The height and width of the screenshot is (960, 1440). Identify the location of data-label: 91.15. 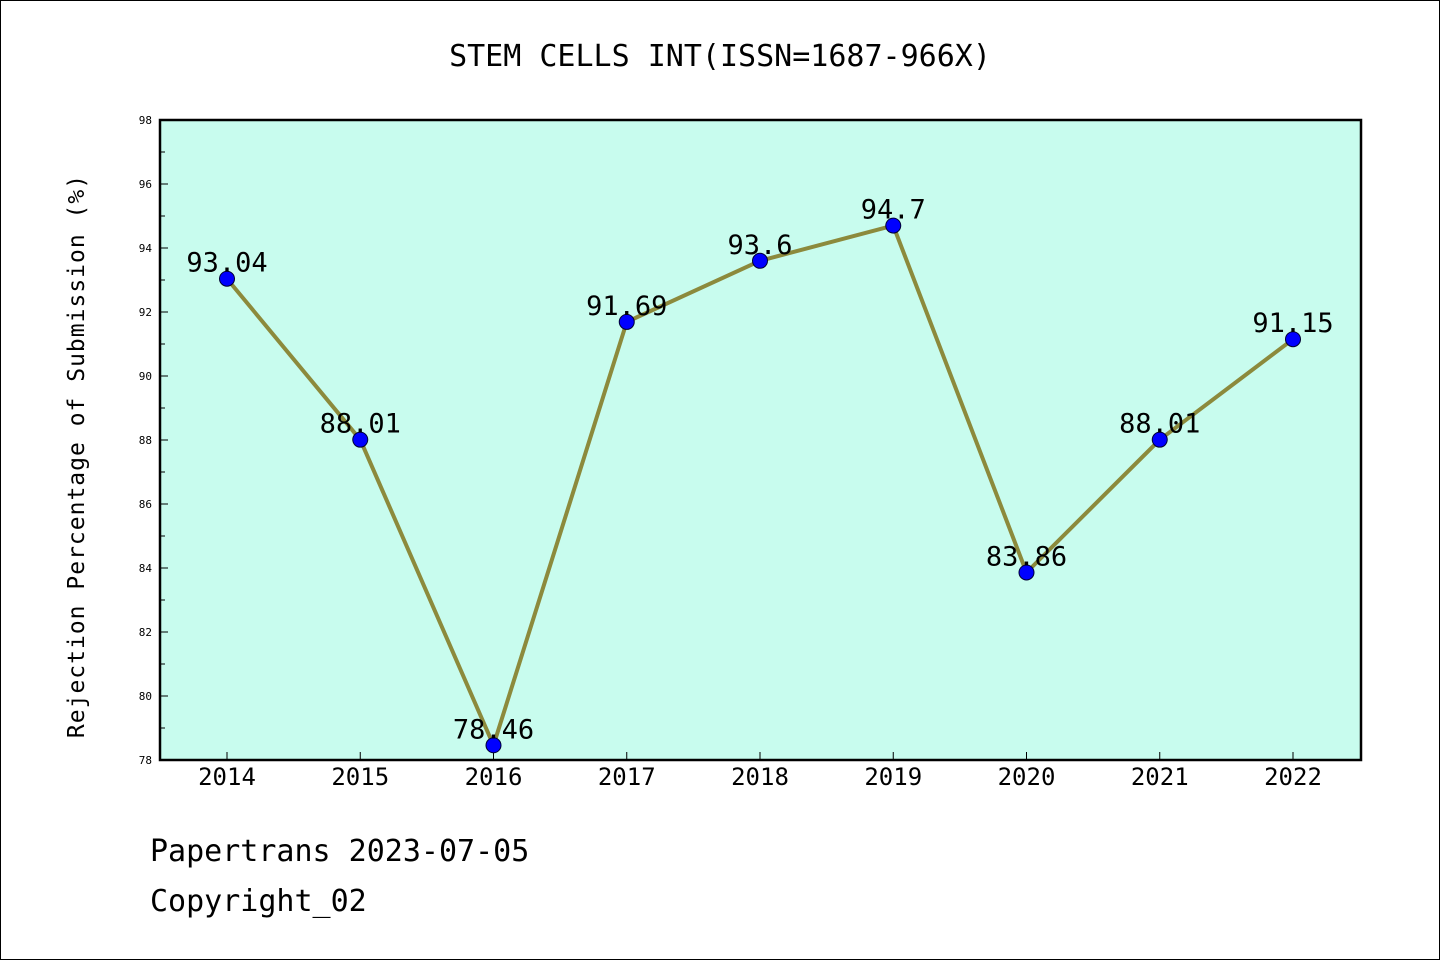
(1292, 323).